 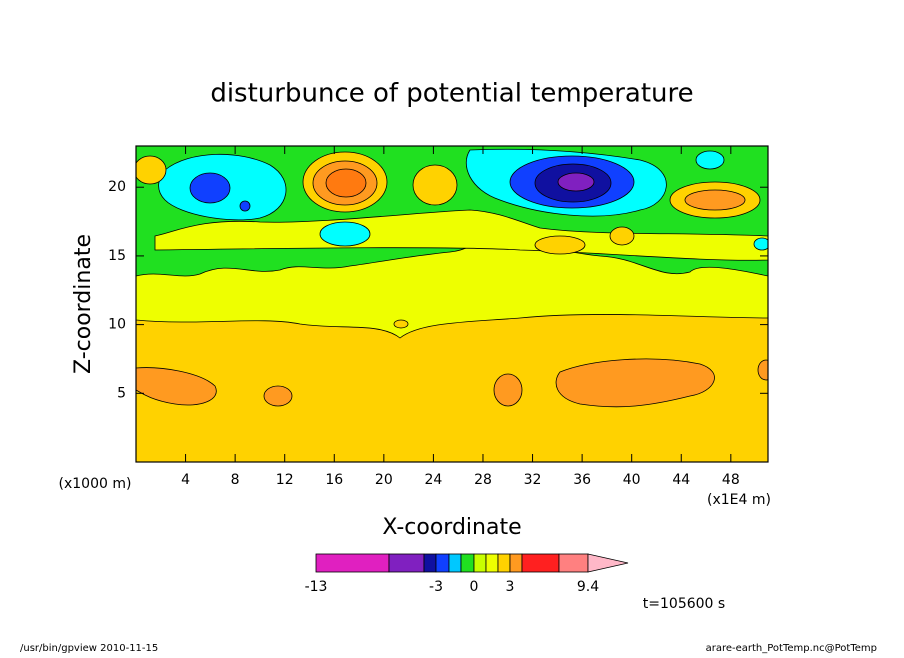 What do you see at coordinates (117, 187) in the screenshot?
I see `y-tick-label: 20` at bounding box center [117, 187].